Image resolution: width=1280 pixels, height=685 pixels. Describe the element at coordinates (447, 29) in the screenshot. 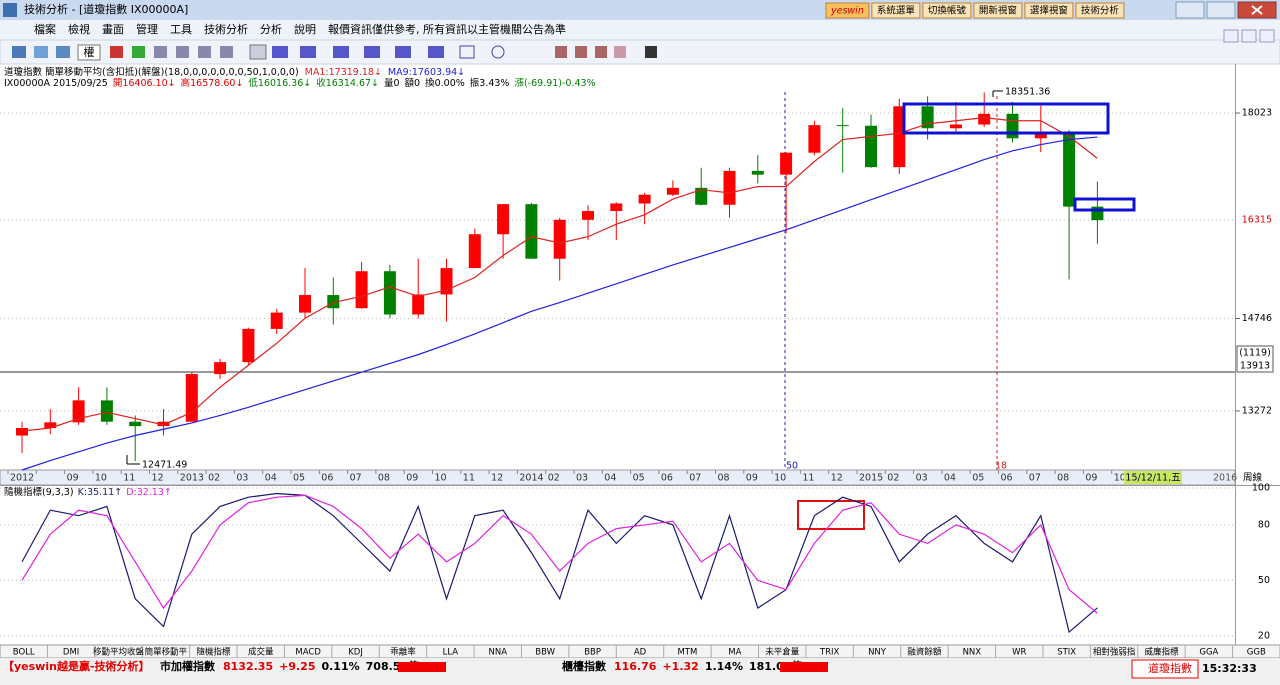

I see `menu-item: 報價資訊僅供參考, 所有資訊以主管機關公告為準` at that location.